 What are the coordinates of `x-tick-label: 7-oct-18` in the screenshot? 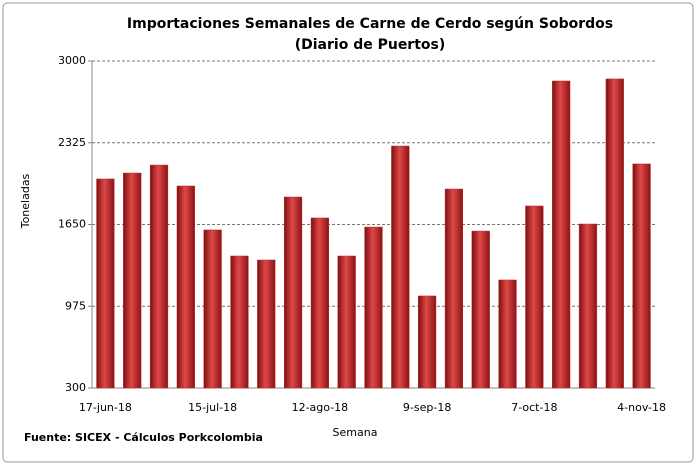 It's located at (534, 407).